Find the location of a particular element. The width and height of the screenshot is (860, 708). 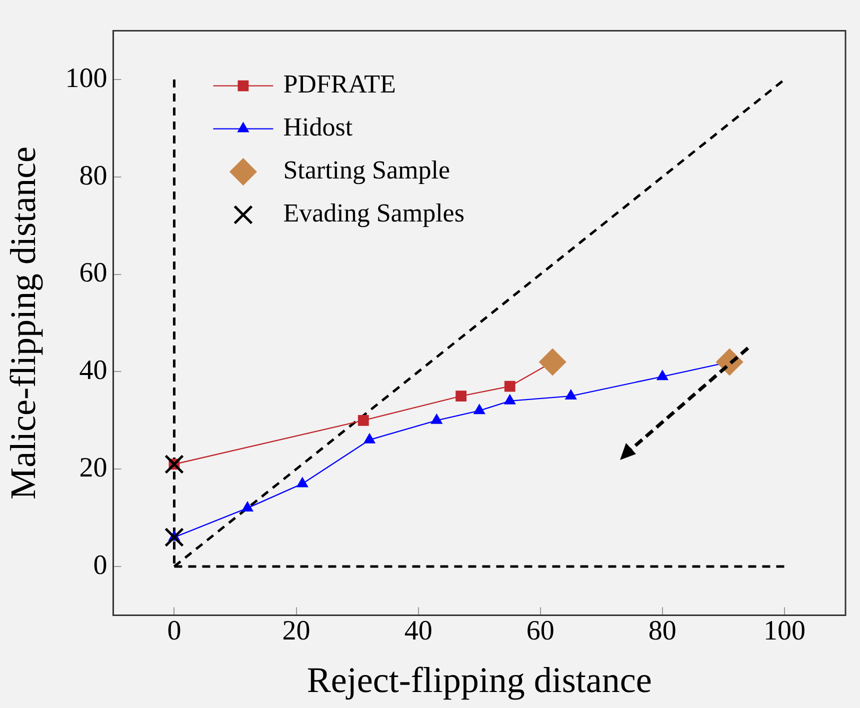

legend-label: Evading Samples is located at coordinates (373, 213).